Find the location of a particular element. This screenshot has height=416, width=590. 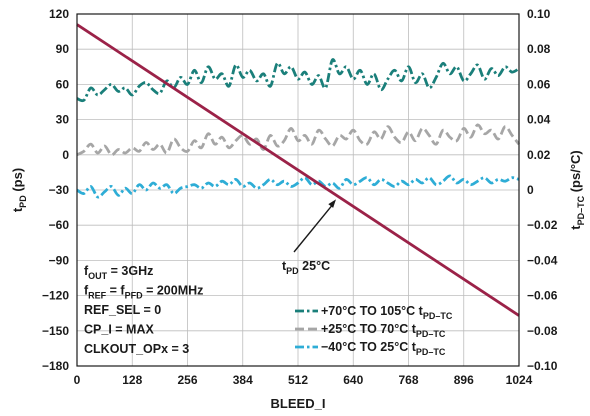

condition-text: fREF = fPFD = 200MHz is located at coordinates (143, 292).